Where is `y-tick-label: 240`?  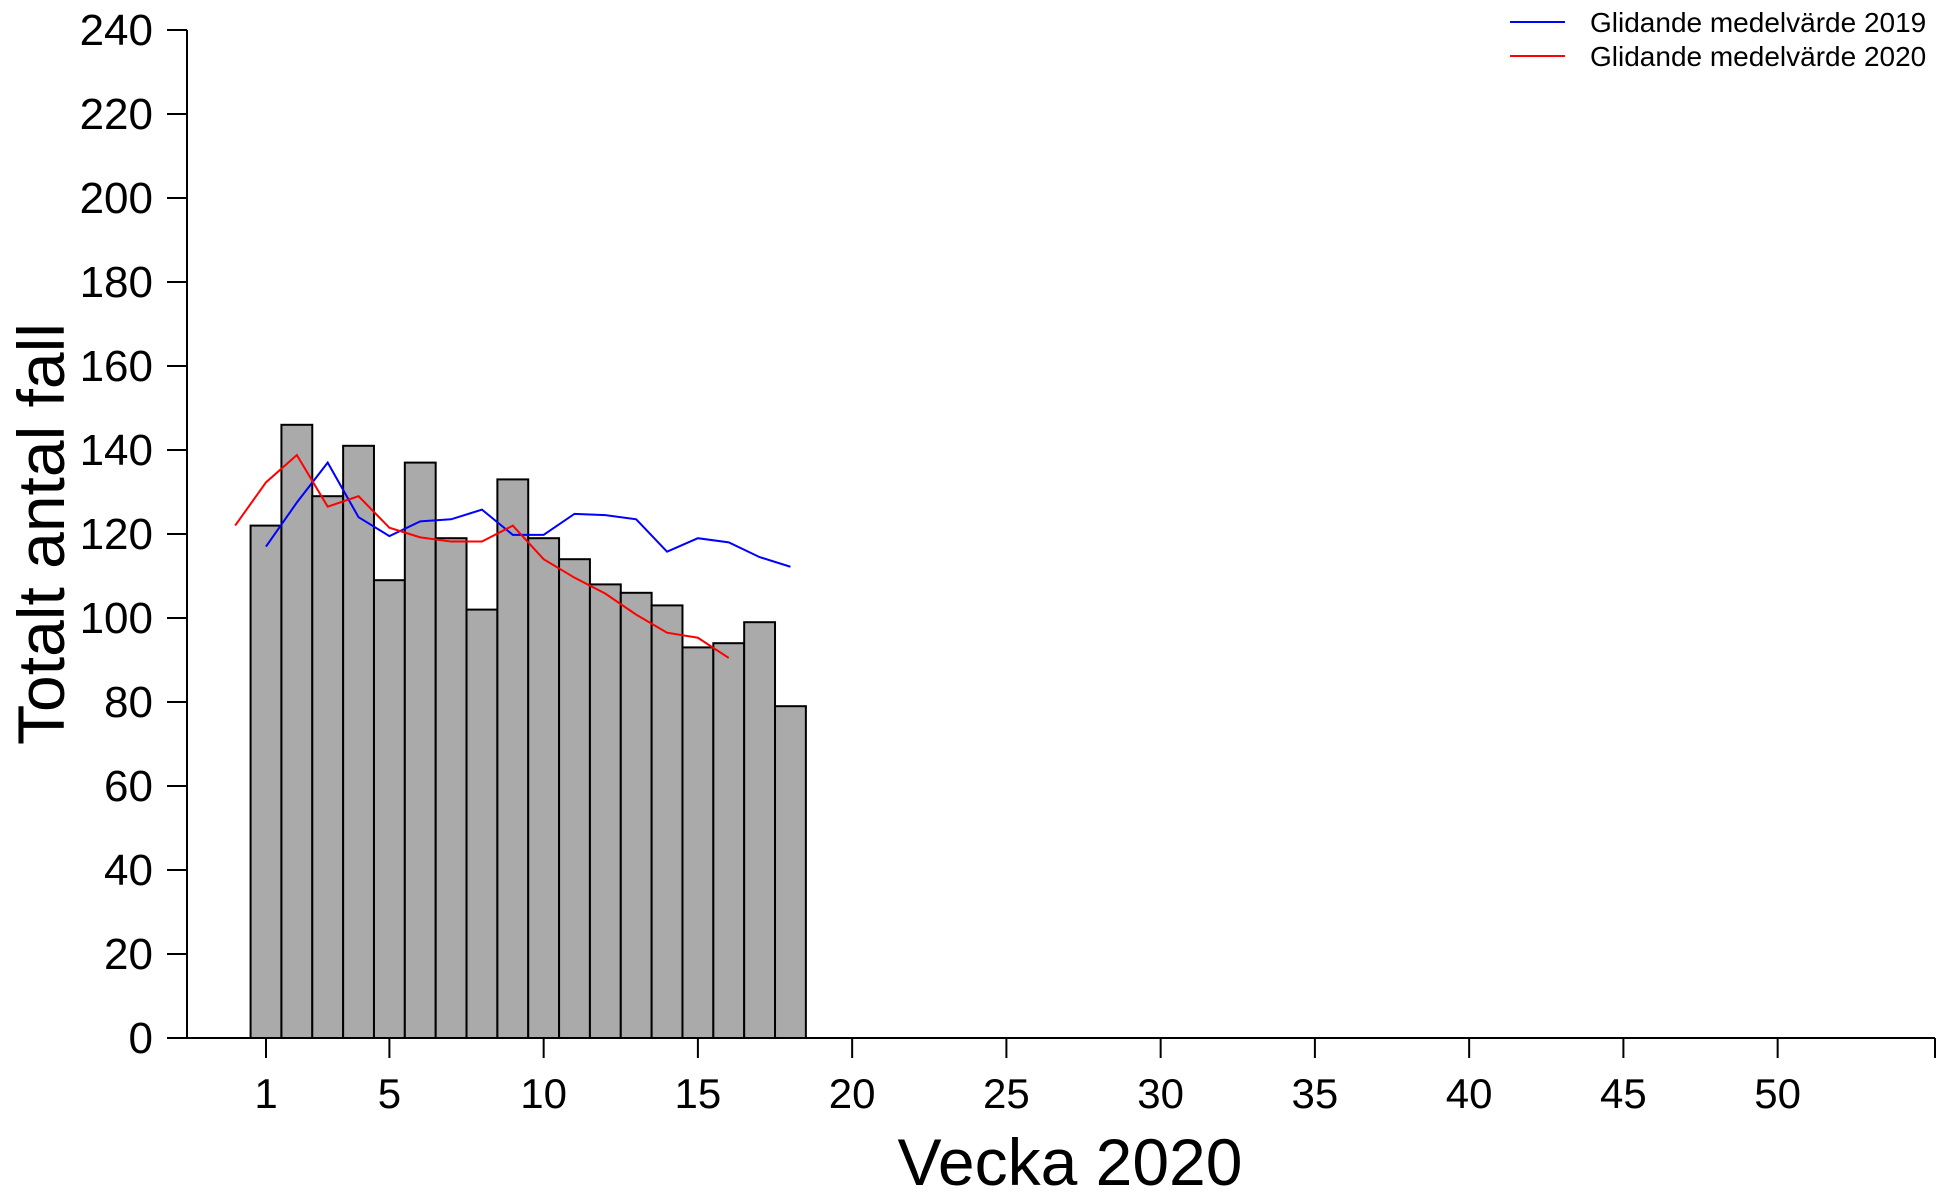 y-tick-label: 240 is located at coordinates (116, 30).